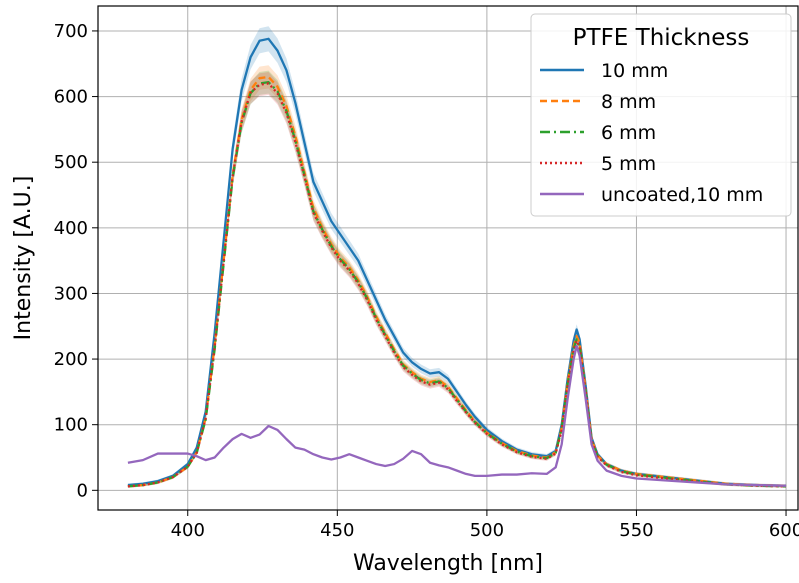 Image resolution: width=799 pixels, height=583 pixels. Describe the element at coordinates (487, 530) in the screenshot. I see `x-tick-label: 500` at that location.